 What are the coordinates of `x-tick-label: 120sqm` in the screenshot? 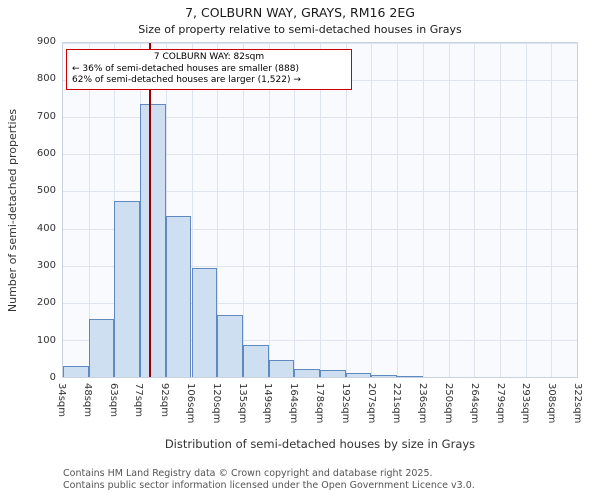 It's located at (216, 403).